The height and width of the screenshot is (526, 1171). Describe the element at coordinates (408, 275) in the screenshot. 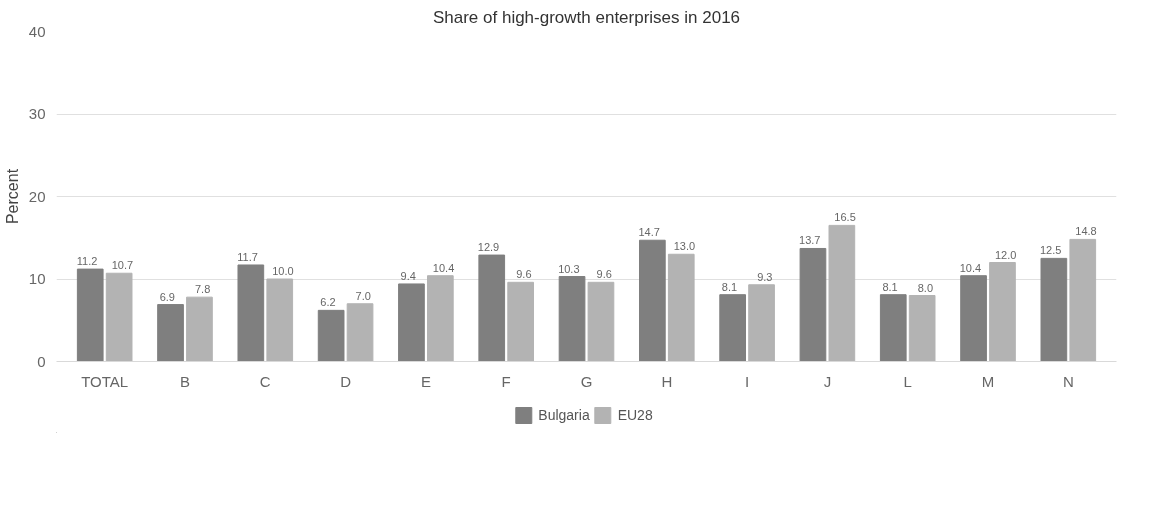

I see `data-label: 9.4` at that location.